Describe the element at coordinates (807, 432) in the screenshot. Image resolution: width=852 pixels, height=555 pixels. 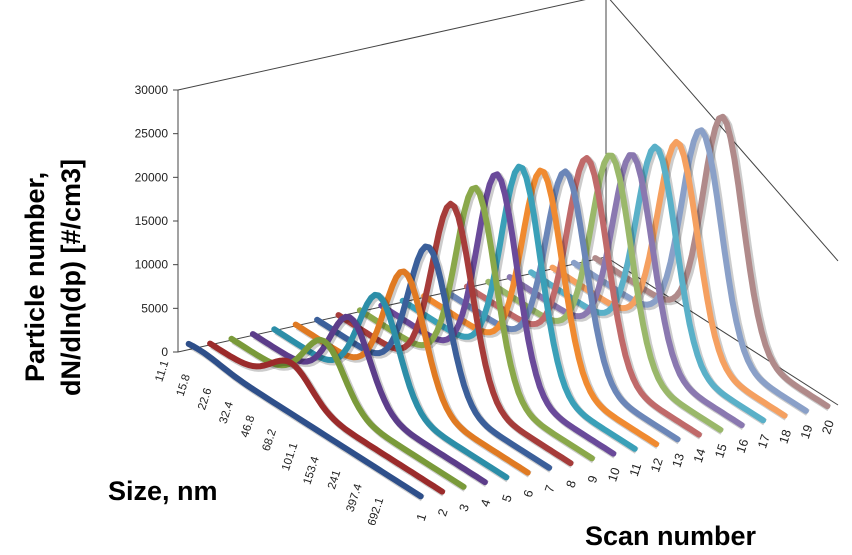
I see `scan-tick-label: 19` at that location.